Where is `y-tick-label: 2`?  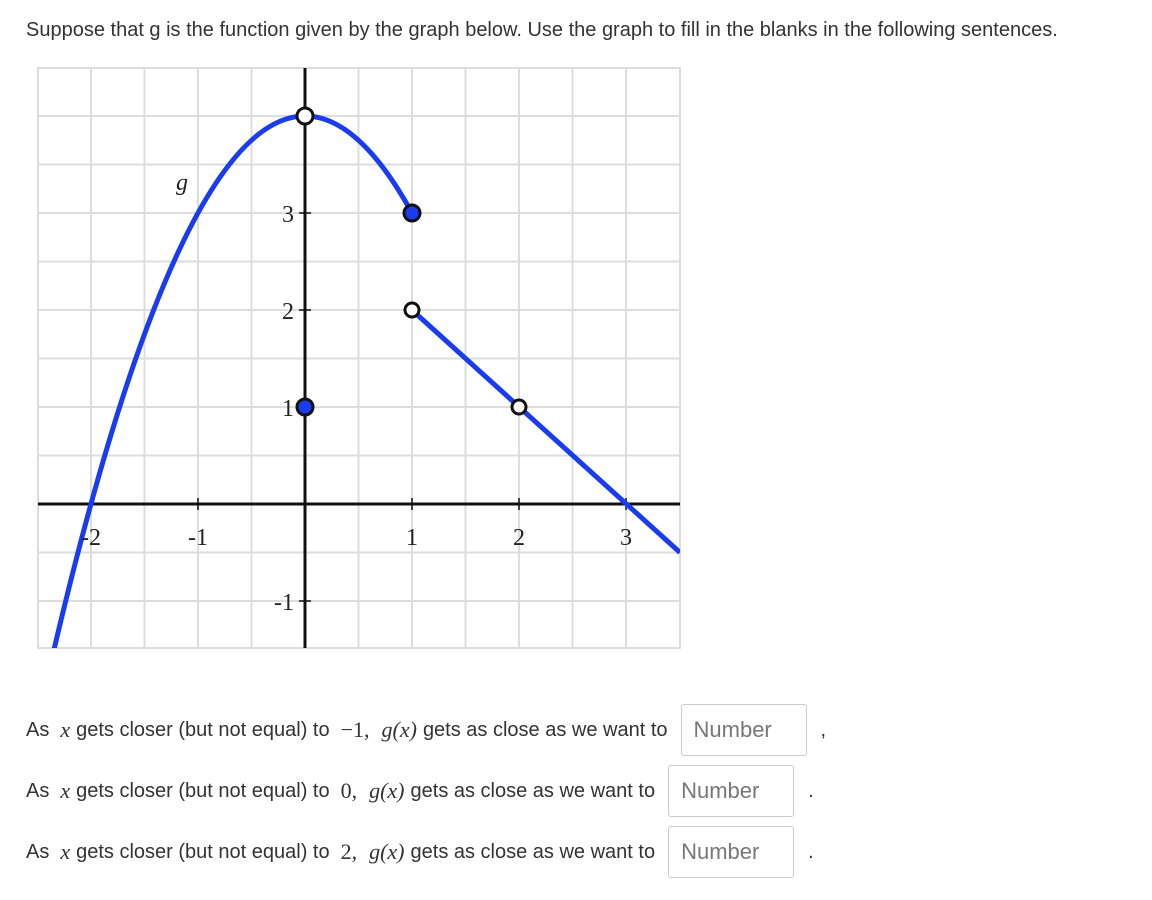 y-tick-label: 2 is located at coordinates (288, 312).